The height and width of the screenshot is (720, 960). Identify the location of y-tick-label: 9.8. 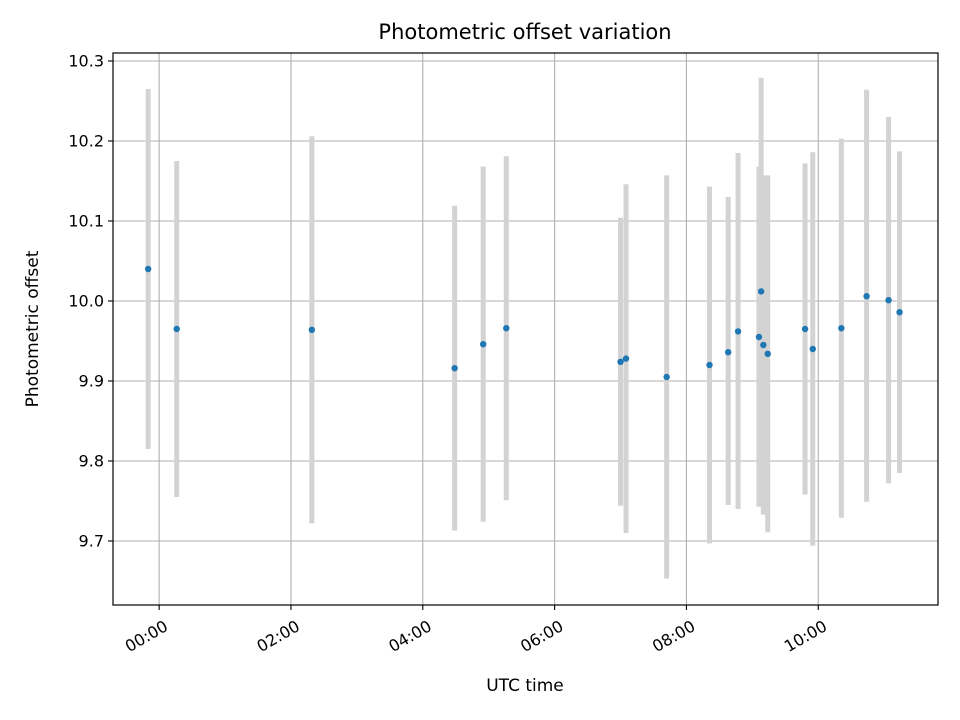
(91, 461).